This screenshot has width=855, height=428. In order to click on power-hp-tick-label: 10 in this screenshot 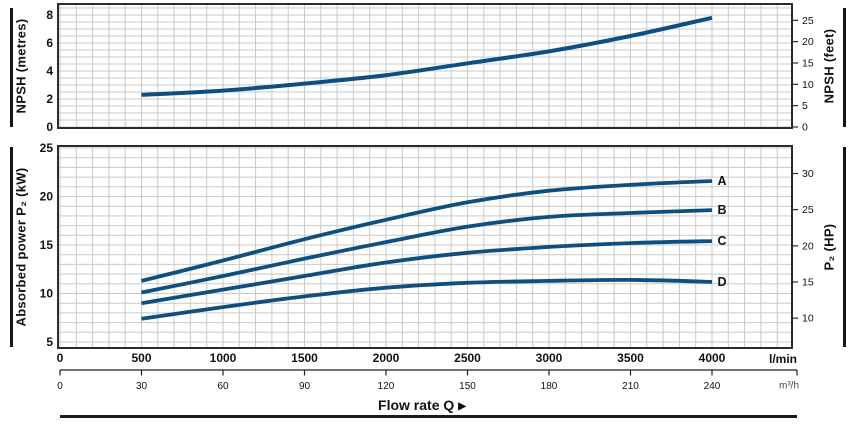, I will do `click(808, 319)`.